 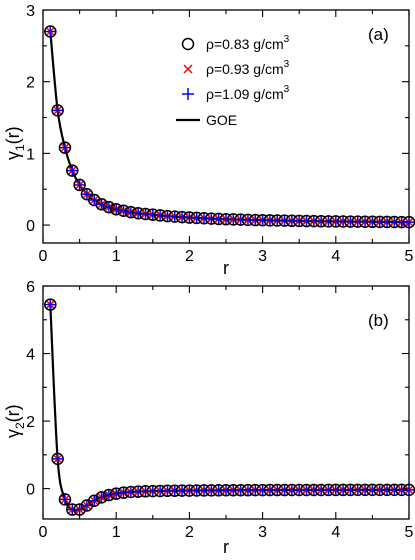 What do you see at coordinates (30, 490) in the screenshot?
I see `y-tick-label-b-0: 0` at bounding box center [30, 490].